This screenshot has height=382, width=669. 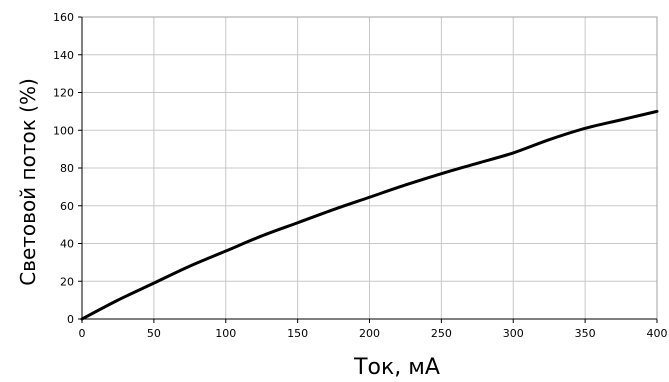 What do you see at coordinates (225, 333) in the screenshot?
I see `x-tick-label: 100` at bounding box center [225, 333].